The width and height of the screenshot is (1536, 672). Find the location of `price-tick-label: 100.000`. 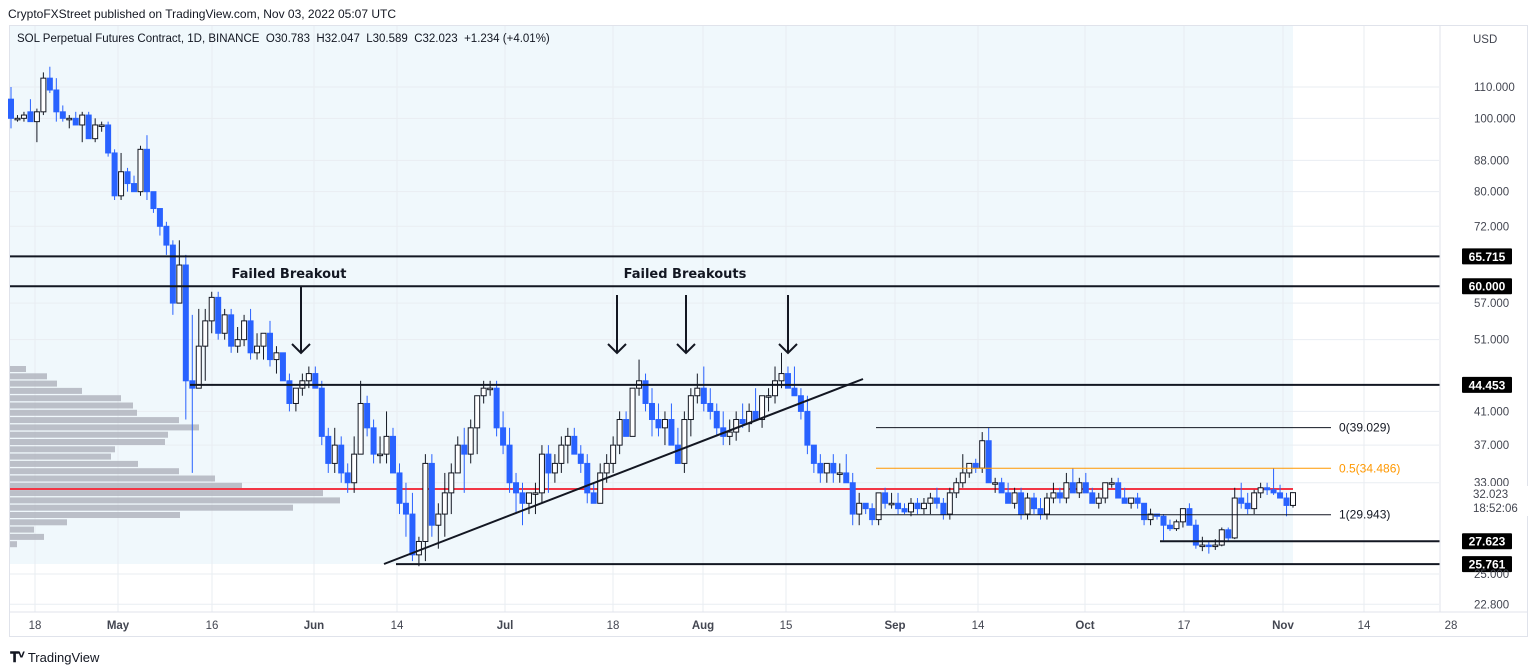

price-tick-label: 100.000 is located at coordinates (1495, 119).